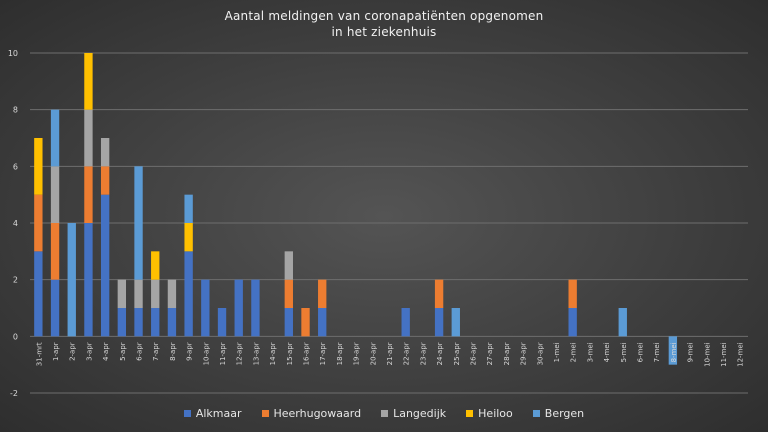  I want to click on x-tick-label: 9-apr, so click(190, 351).